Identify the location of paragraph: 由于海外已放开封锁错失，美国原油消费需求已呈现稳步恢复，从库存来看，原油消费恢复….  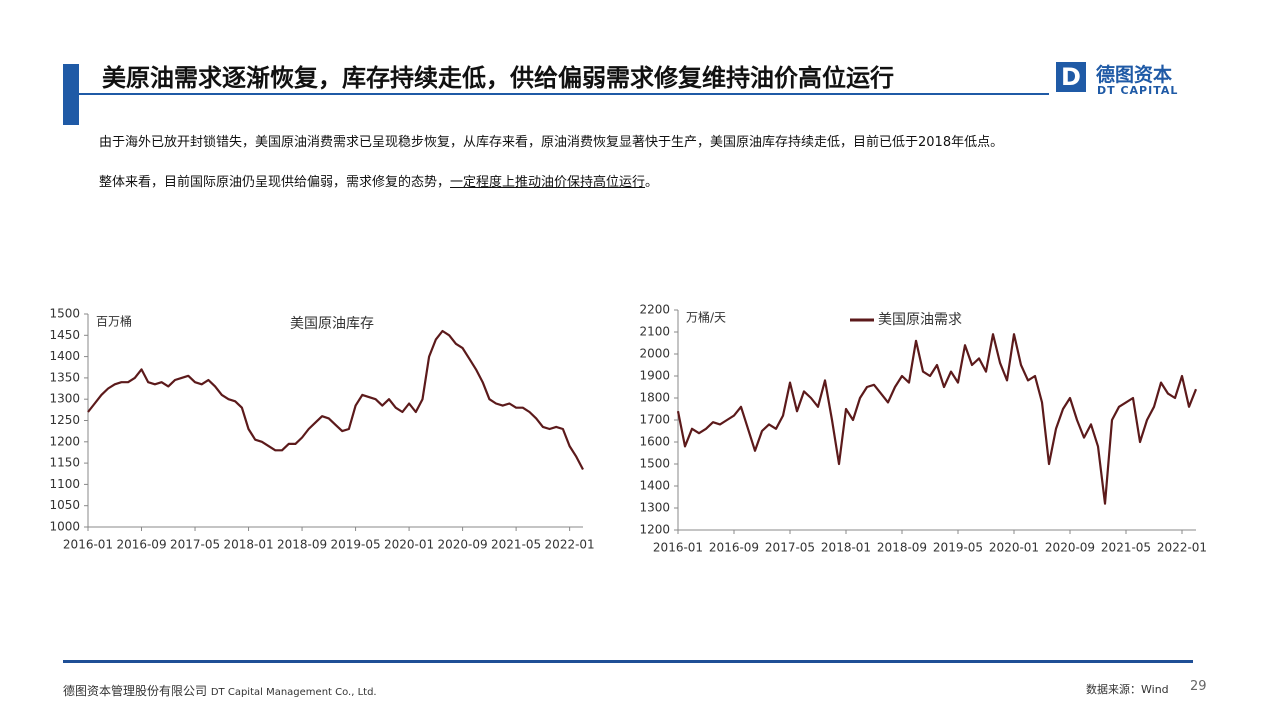
(551, 142).